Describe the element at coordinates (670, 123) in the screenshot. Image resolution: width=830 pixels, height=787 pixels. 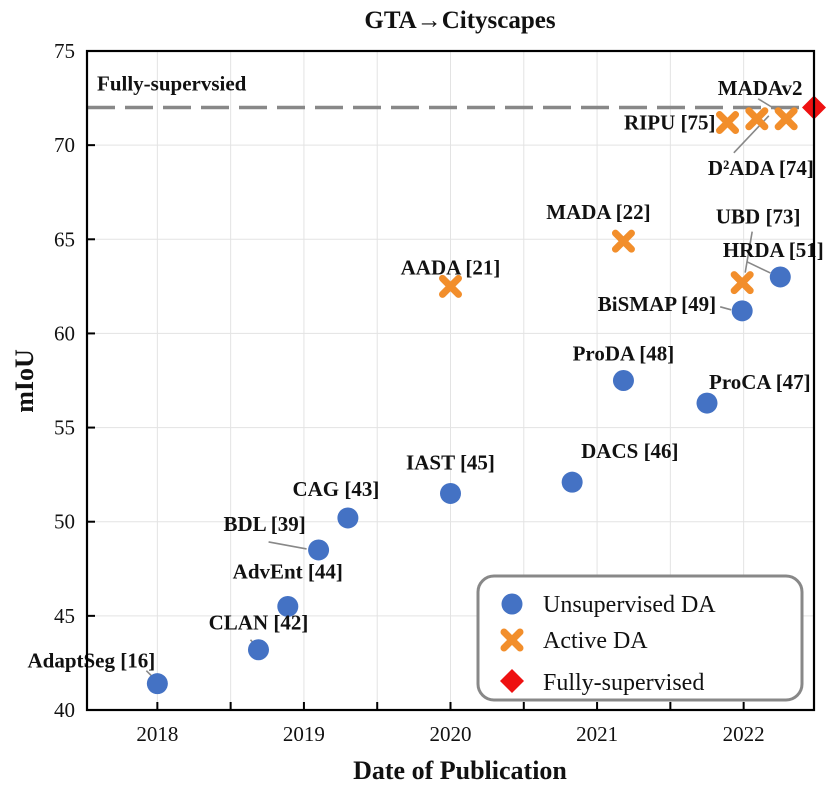
I see `active-da-point-ripu-75-label: RIPU [75]` at that location.